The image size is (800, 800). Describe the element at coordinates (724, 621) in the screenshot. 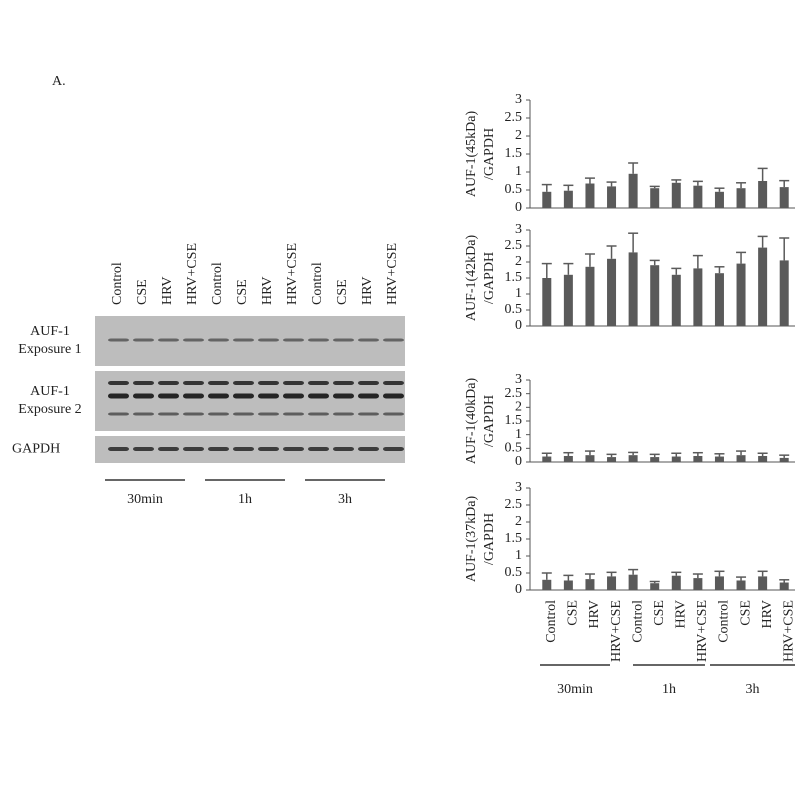

I see `x-tick-label: Control` at that location.